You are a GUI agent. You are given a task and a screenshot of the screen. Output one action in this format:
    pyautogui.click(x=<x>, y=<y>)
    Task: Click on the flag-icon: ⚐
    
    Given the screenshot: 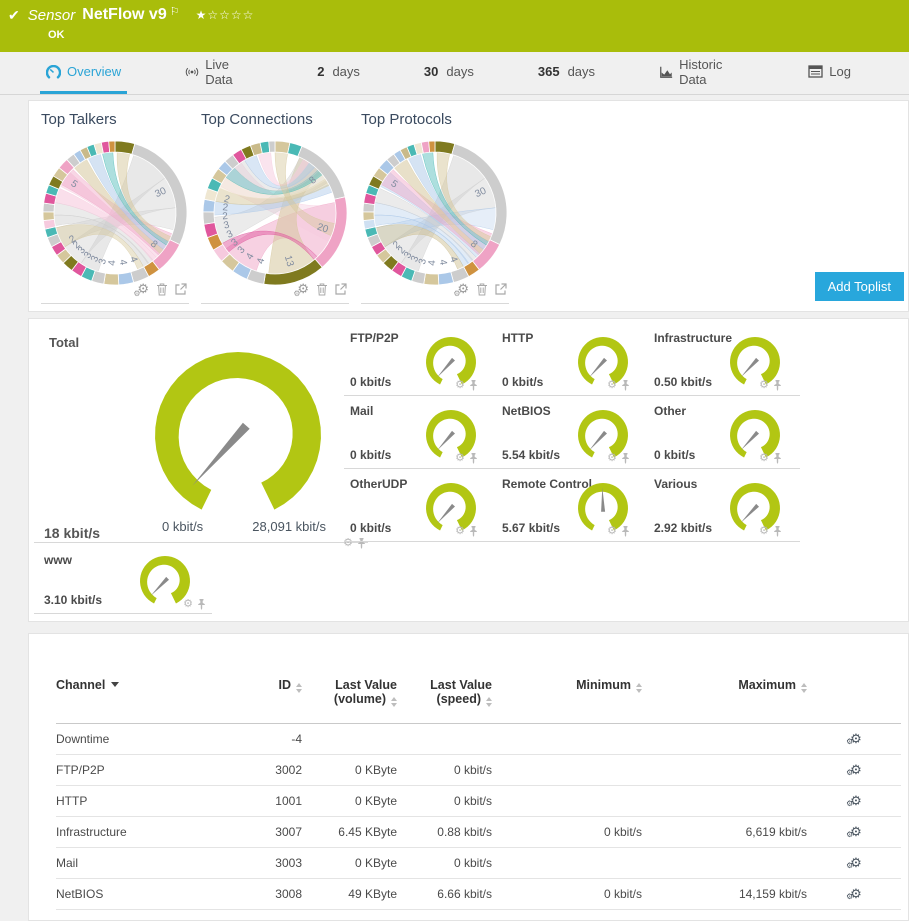 What is the action you would take?
    pyautogui.click(x=174, y=11)
    